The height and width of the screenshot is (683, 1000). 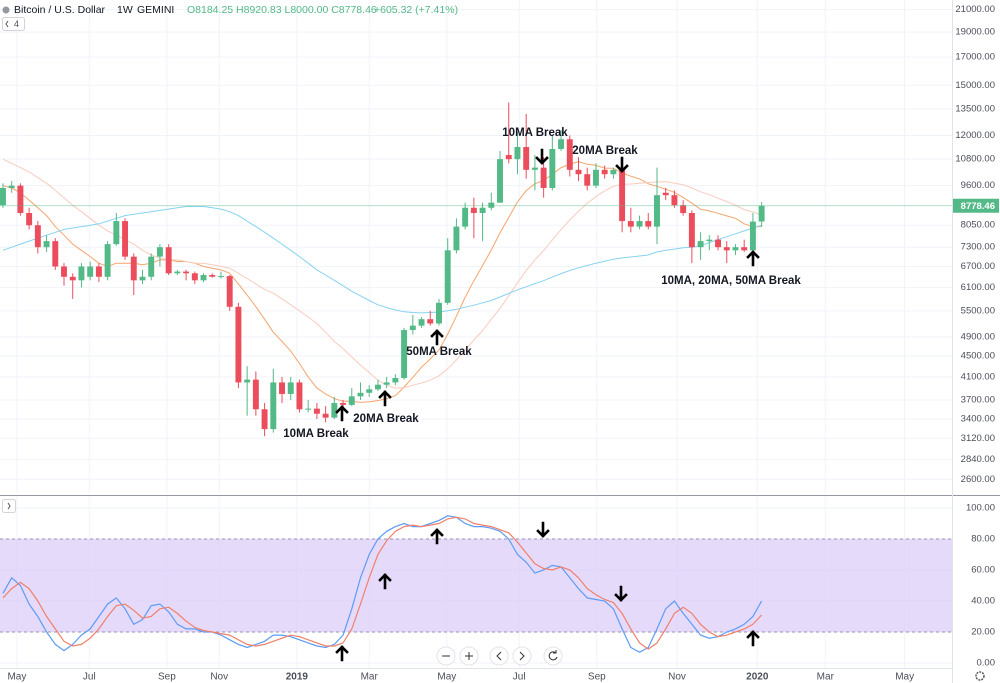 What do you see at coordinates (757, 677) in the screenshot?
I see `x-tick-label: 2020` at bounding box center [757, 677].